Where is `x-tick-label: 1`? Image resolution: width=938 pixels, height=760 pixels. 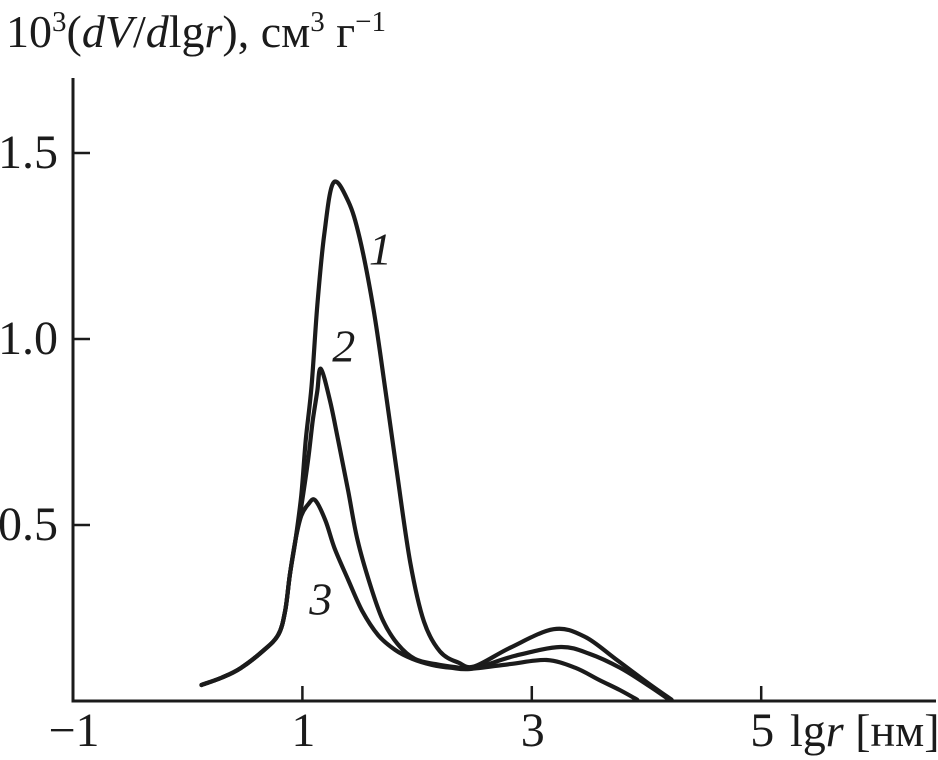 x-tick-label: 1 is located at coordinates (303, 730).